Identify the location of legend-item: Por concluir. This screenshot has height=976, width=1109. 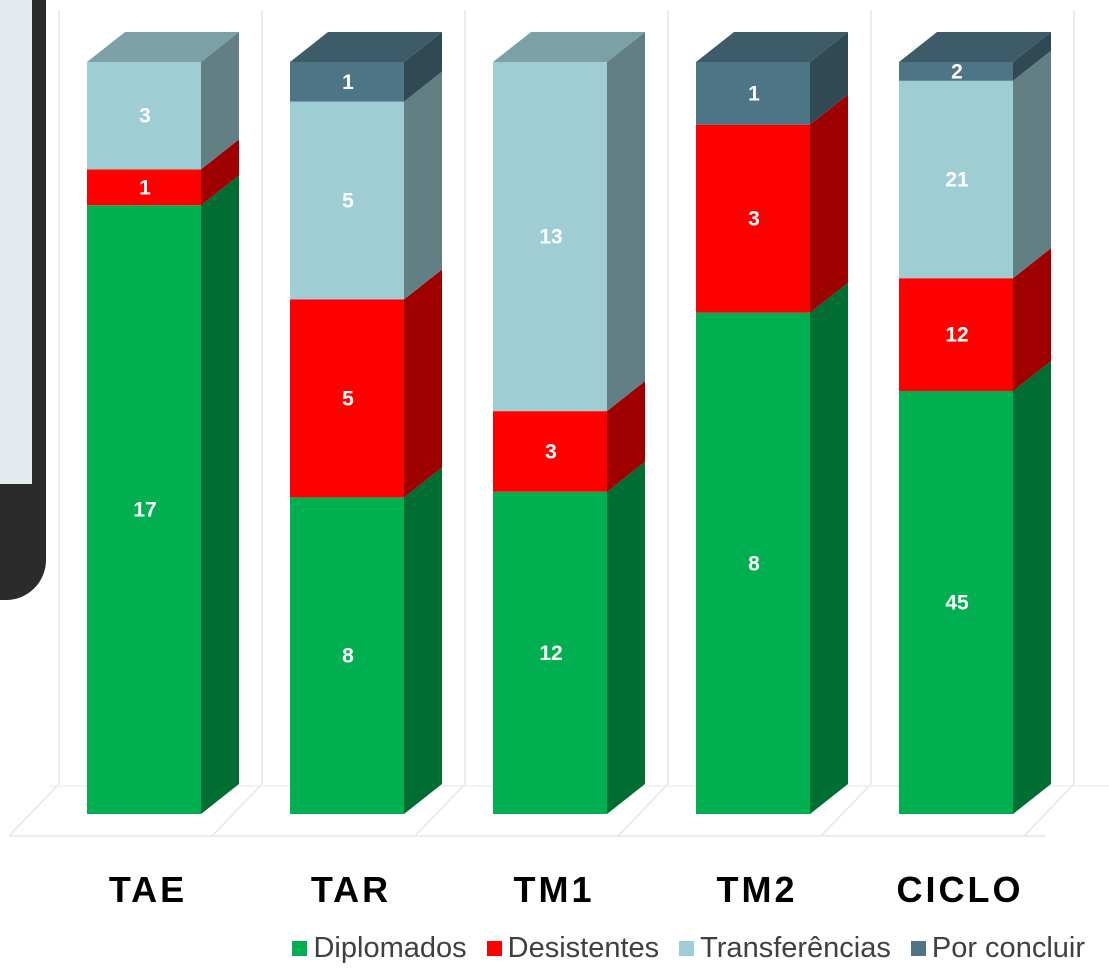
(997, 948).